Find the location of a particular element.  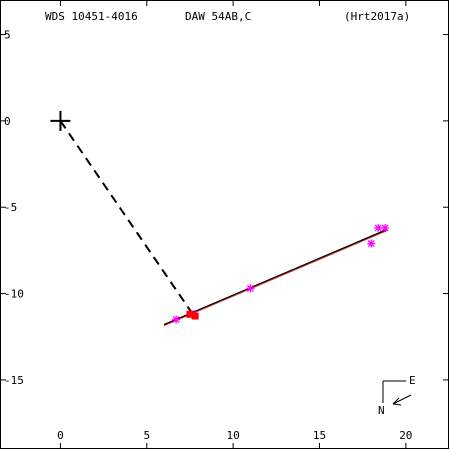

compass-north-label: N is located at coordinates (381, 410).